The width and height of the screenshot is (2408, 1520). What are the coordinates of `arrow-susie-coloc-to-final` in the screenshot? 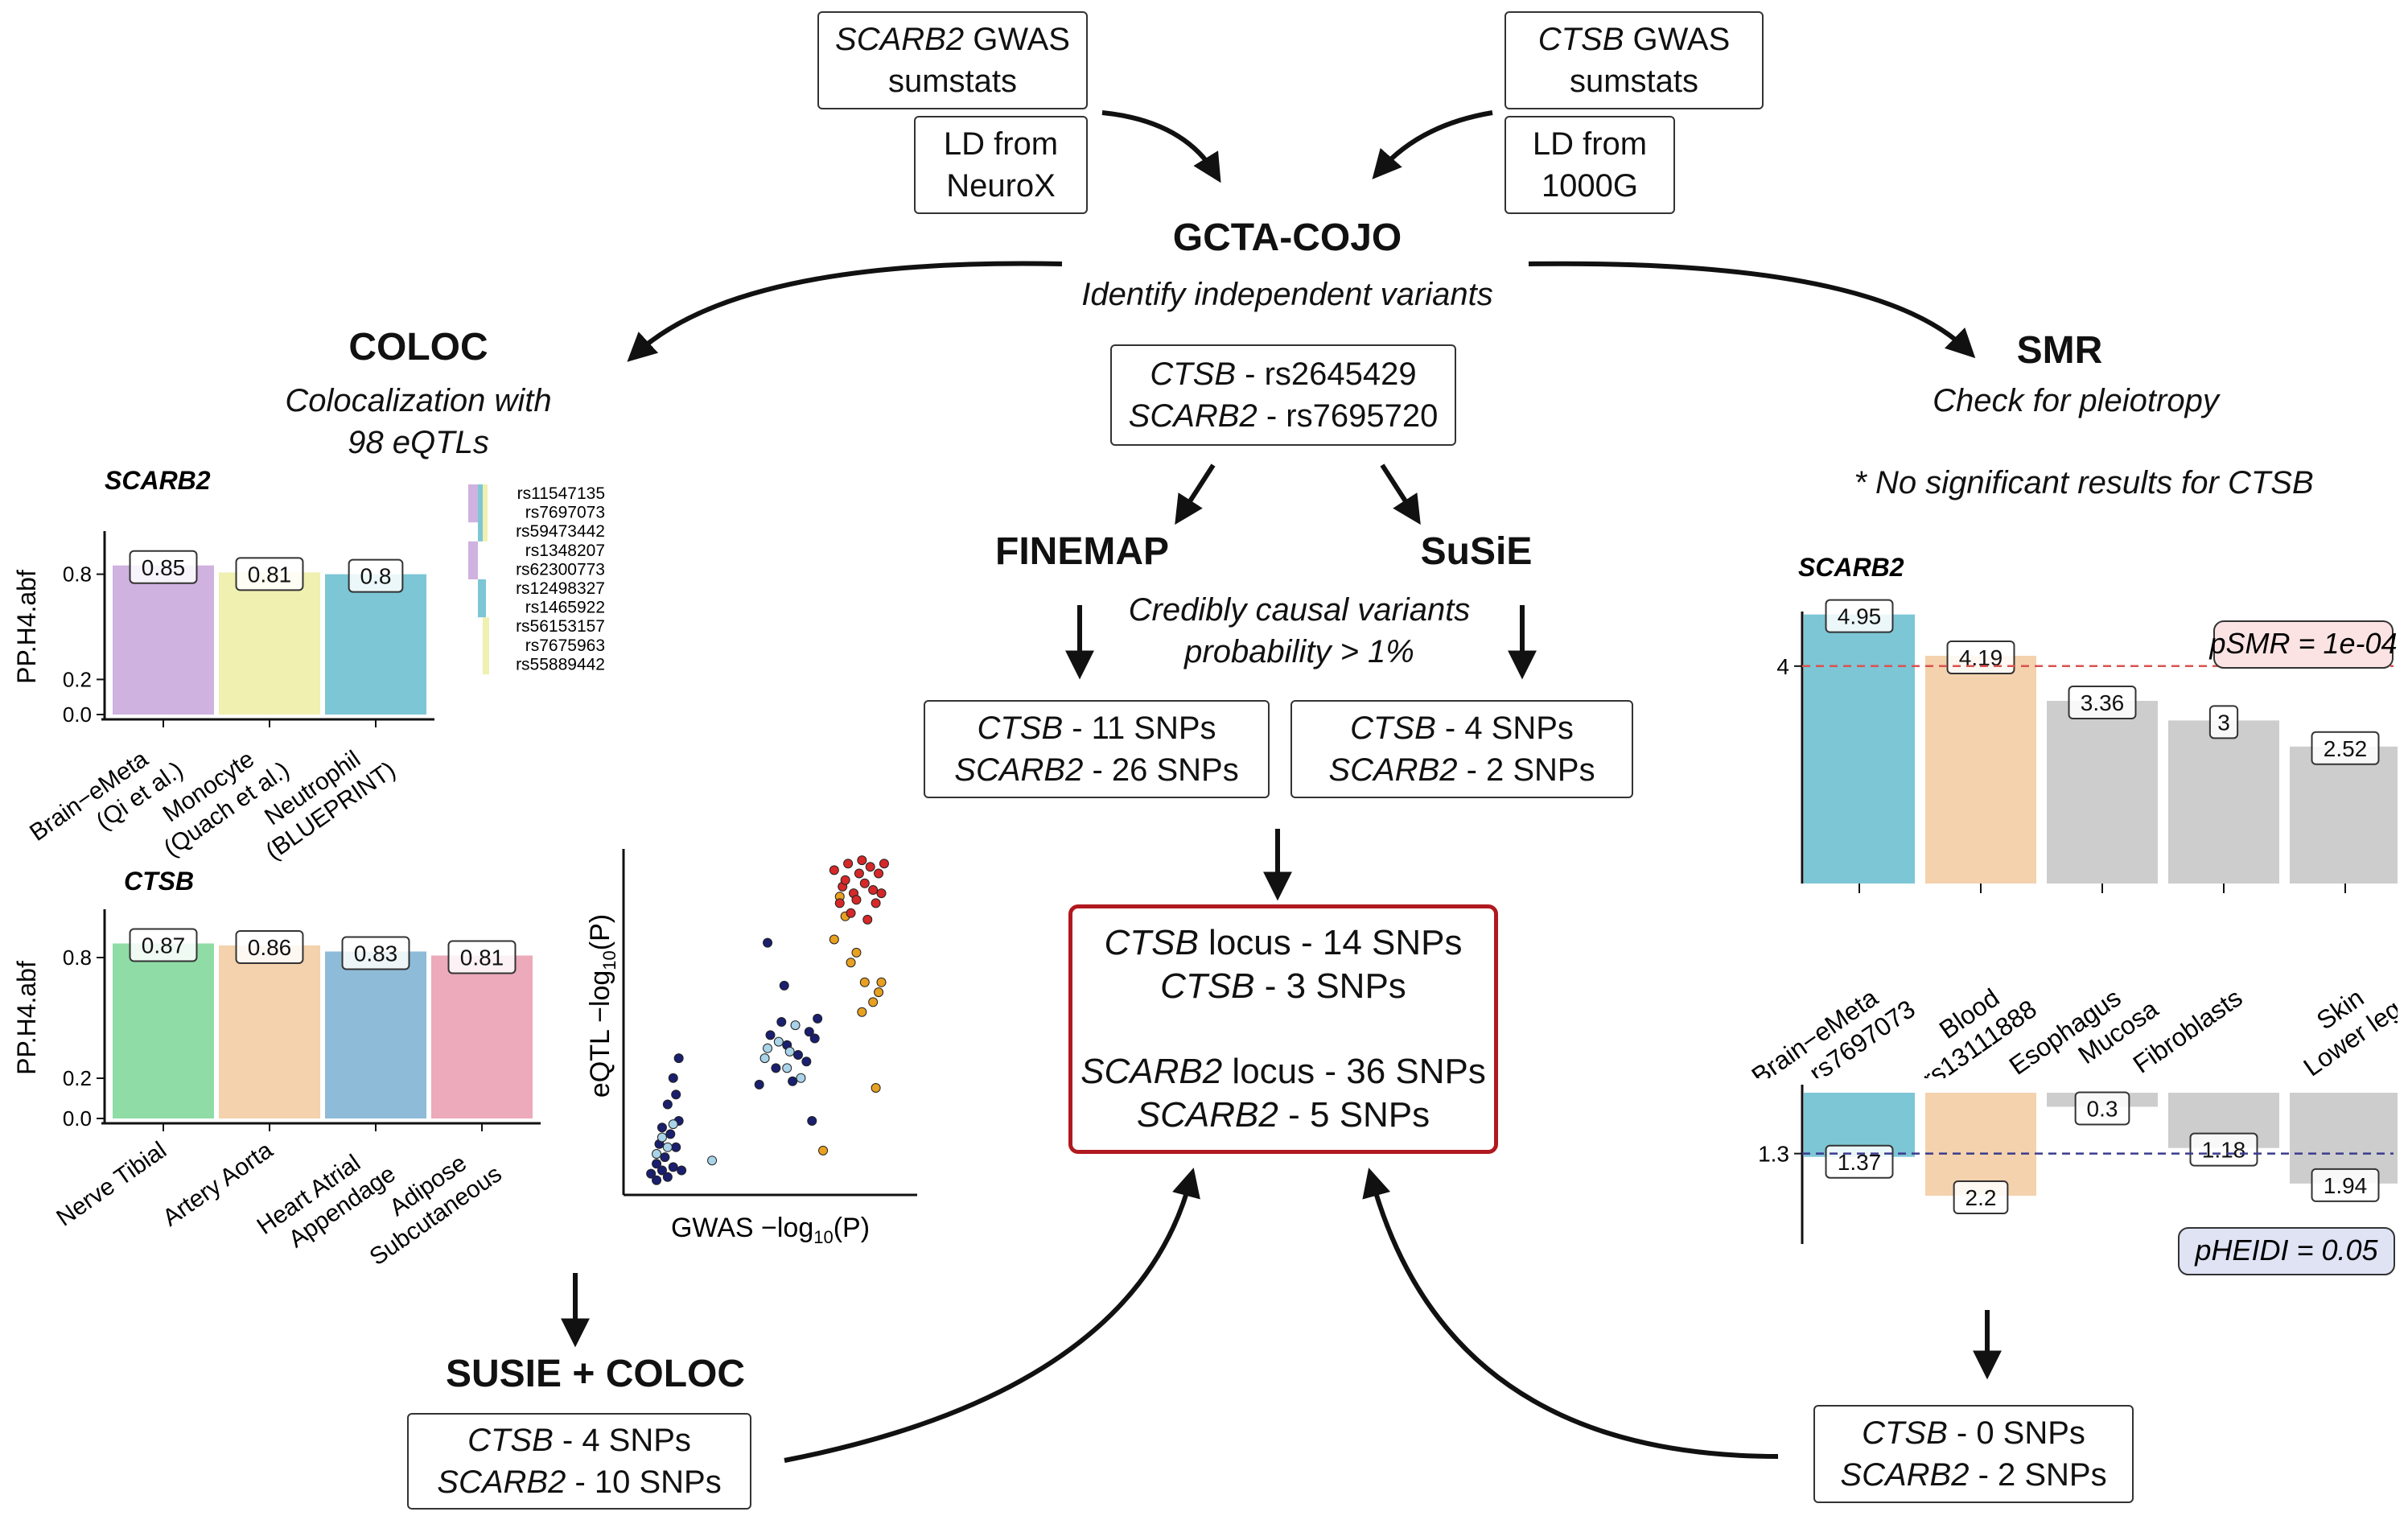 It's located at (992, 1315).